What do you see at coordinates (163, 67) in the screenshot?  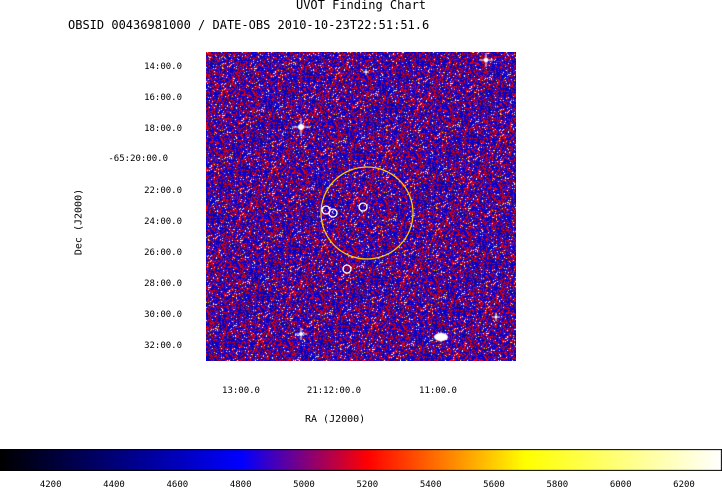 I see `y-tick-label: 14:00.0` at bounding box center [163, 67].